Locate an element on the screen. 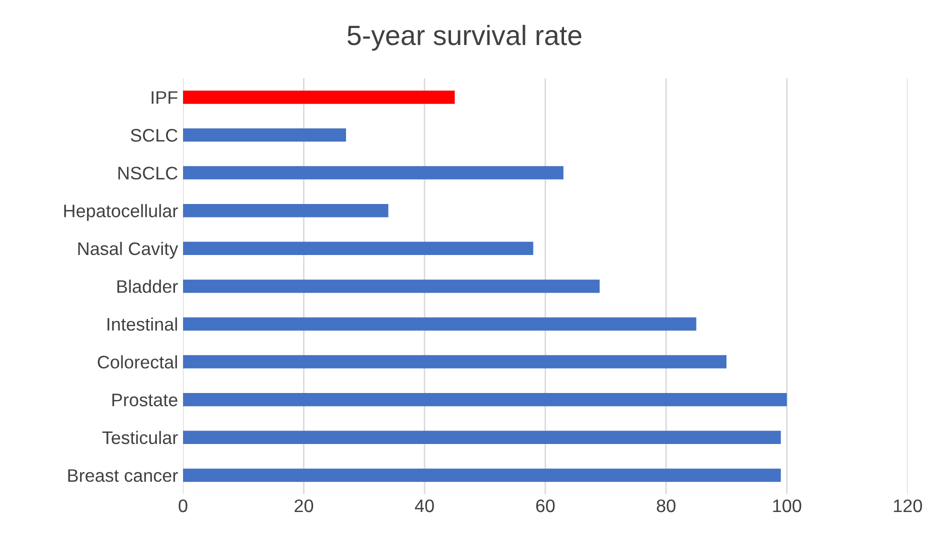 The image size is (929, 540). y-tick-label: Colorectal is located at coordinates (137, 362).